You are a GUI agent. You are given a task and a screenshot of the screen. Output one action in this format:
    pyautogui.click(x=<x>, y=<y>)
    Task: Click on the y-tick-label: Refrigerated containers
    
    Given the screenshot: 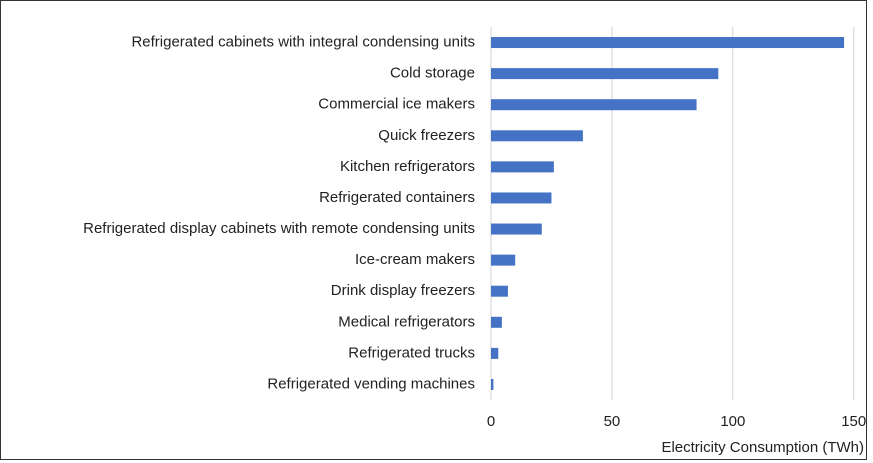 What is the action you would take?
    pyautogui.click(x=397, y=197)
    